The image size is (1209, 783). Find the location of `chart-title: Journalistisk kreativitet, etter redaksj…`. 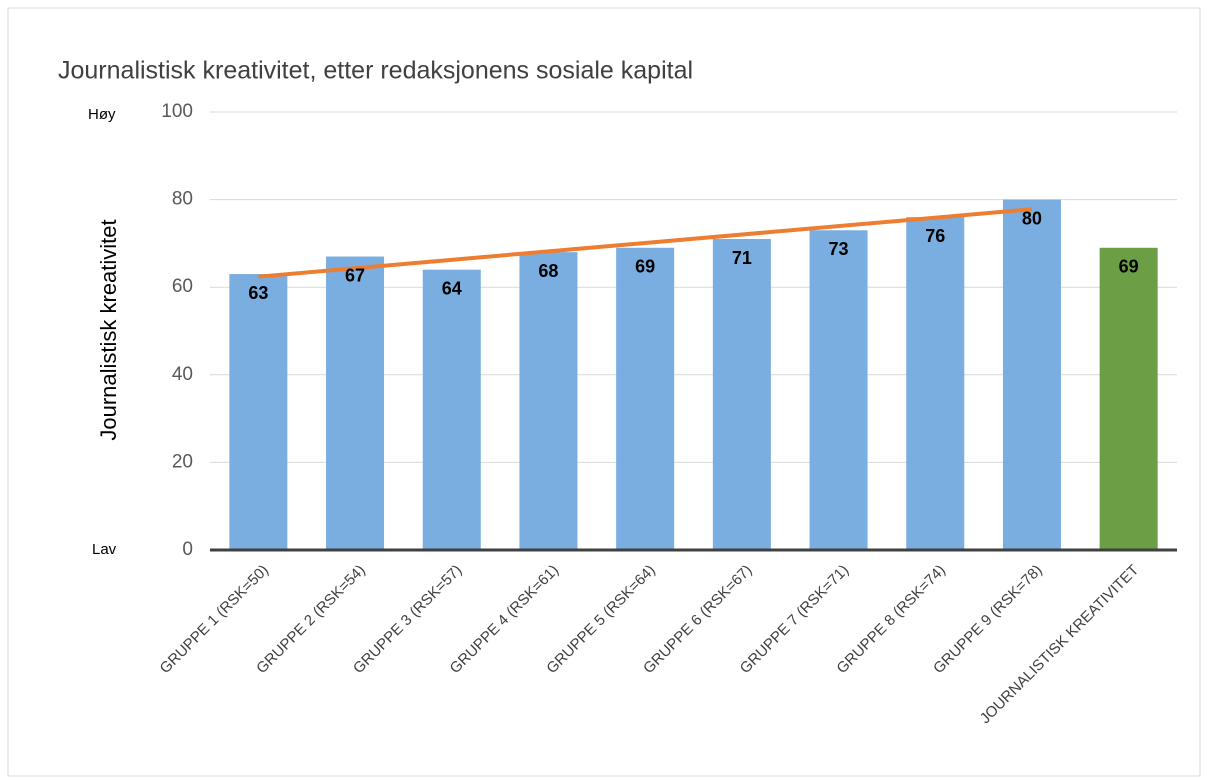

chart-title: Journalistisk kreativitet, etter redaksj… is located at coordinates (375, 71).